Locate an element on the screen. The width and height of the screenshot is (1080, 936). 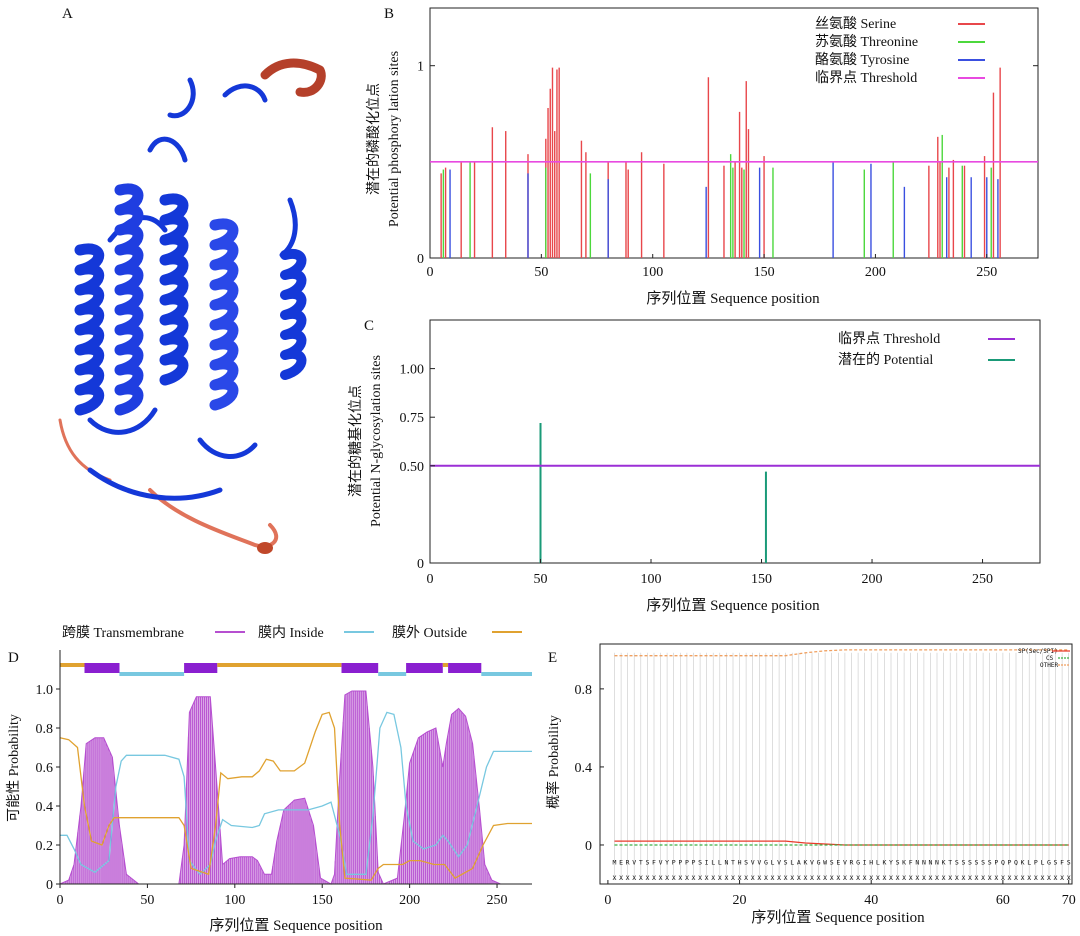
panel-e-xtick-label-60: 60 is located at coordinates (1003, 900).